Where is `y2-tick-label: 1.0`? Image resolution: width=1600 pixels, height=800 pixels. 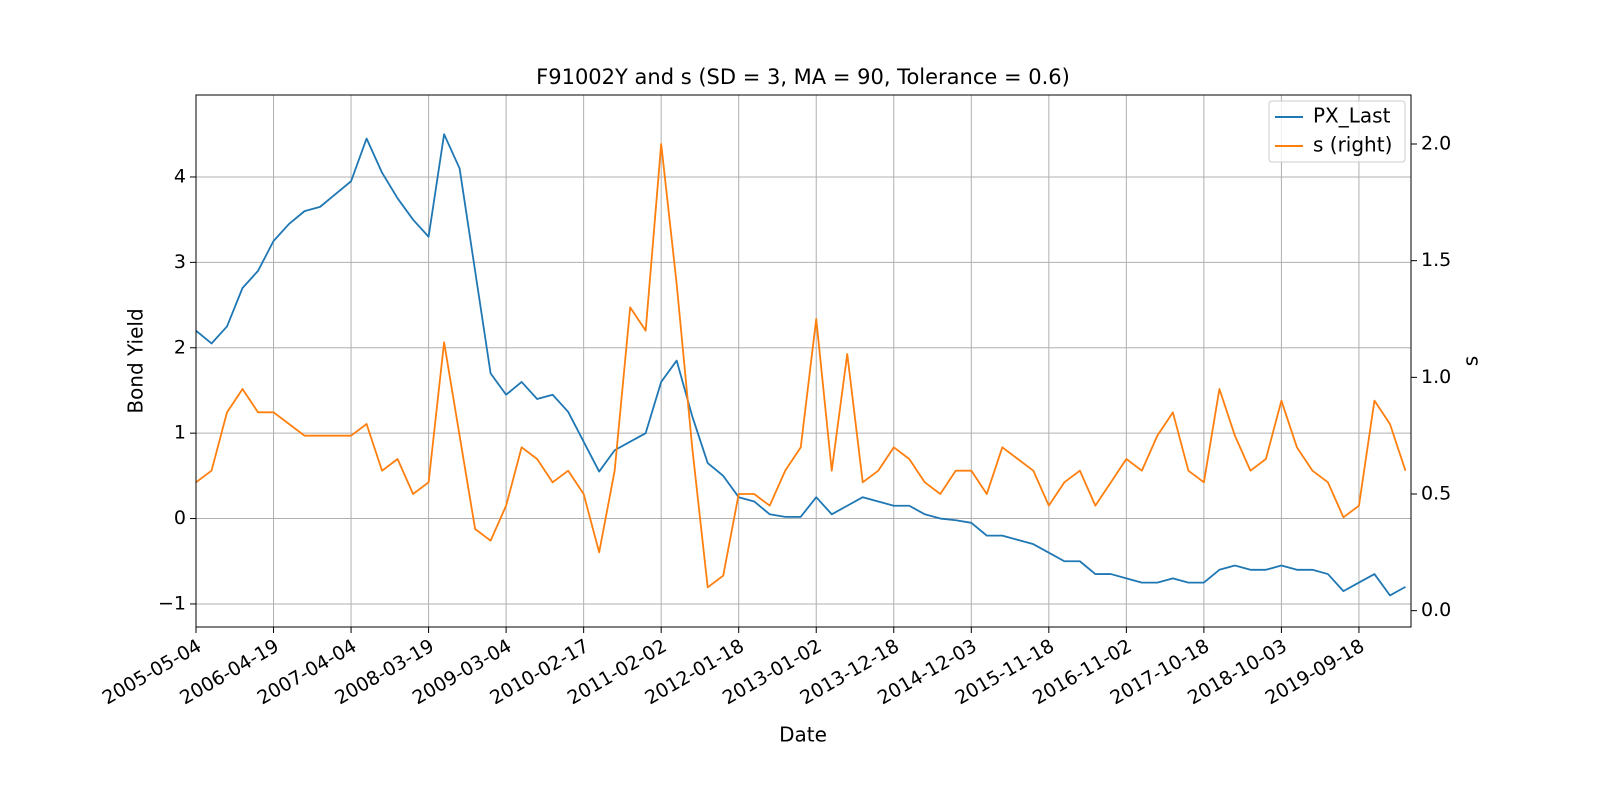 y2-tick-label: 1.0 is located at coordinates (1436, 377).